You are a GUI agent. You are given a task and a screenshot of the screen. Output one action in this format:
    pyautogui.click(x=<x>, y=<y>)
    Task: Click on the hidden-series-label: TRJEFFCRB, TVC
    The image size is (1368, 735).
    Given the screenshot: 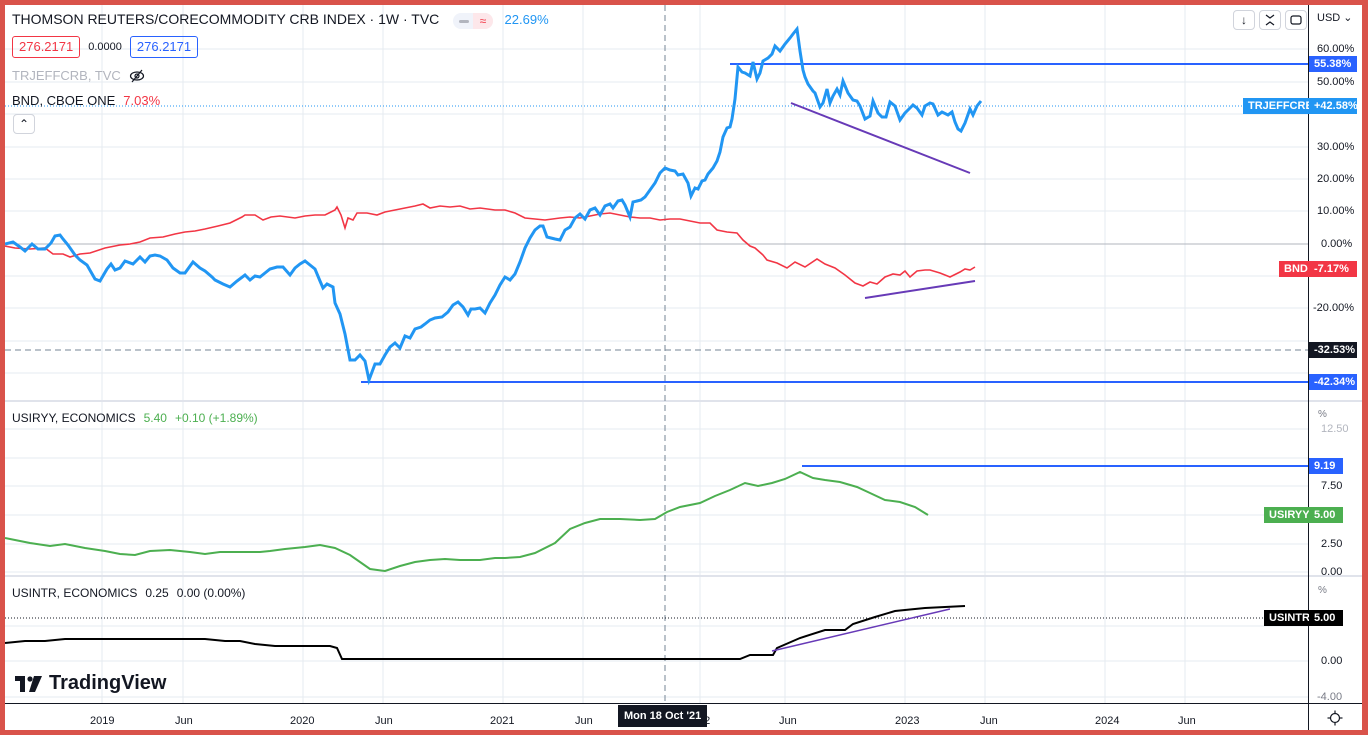 What is the action you would take?
    pyautogui.click(x=66, y=75)
    